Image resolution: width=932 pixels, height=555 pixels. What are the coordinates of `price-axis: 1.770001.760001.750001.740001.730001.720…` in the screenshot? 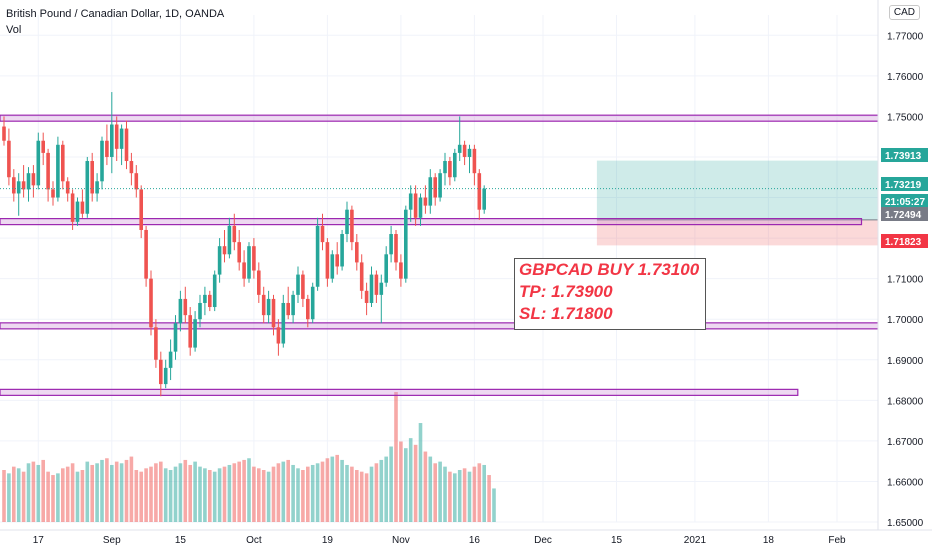 It's located at (904, 275).